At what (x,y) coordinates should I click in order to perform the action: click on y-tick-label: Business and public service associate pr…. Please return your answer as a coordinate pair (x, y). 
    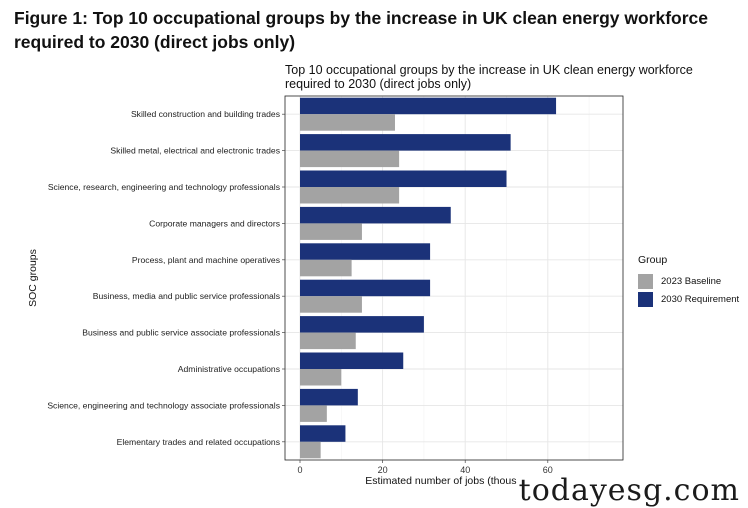
    Looking at the image, I should click on (181, 333).